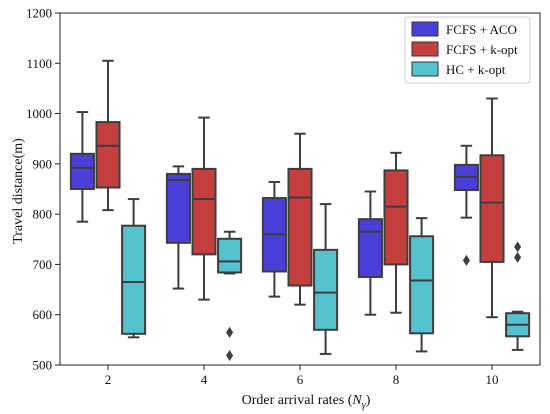 This screenshot has width=550, height=414. What do you see at coordinates (364, 405) in the screenshot?
I see `x-axis-label-subscript: γ` at bounding box center [364, 405].